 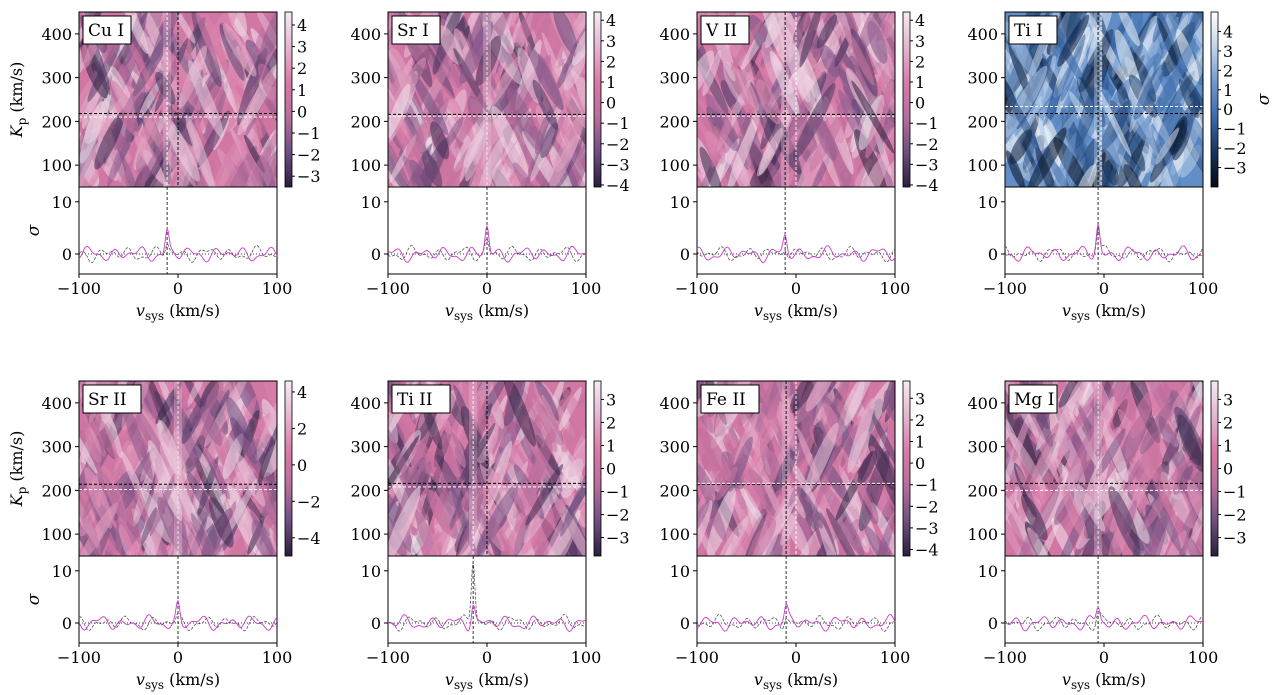 What do you see at coordinates (302, 68) in the screenshot?
I see `colorbar-tick-label: 2` at bounding box center [302, 68].